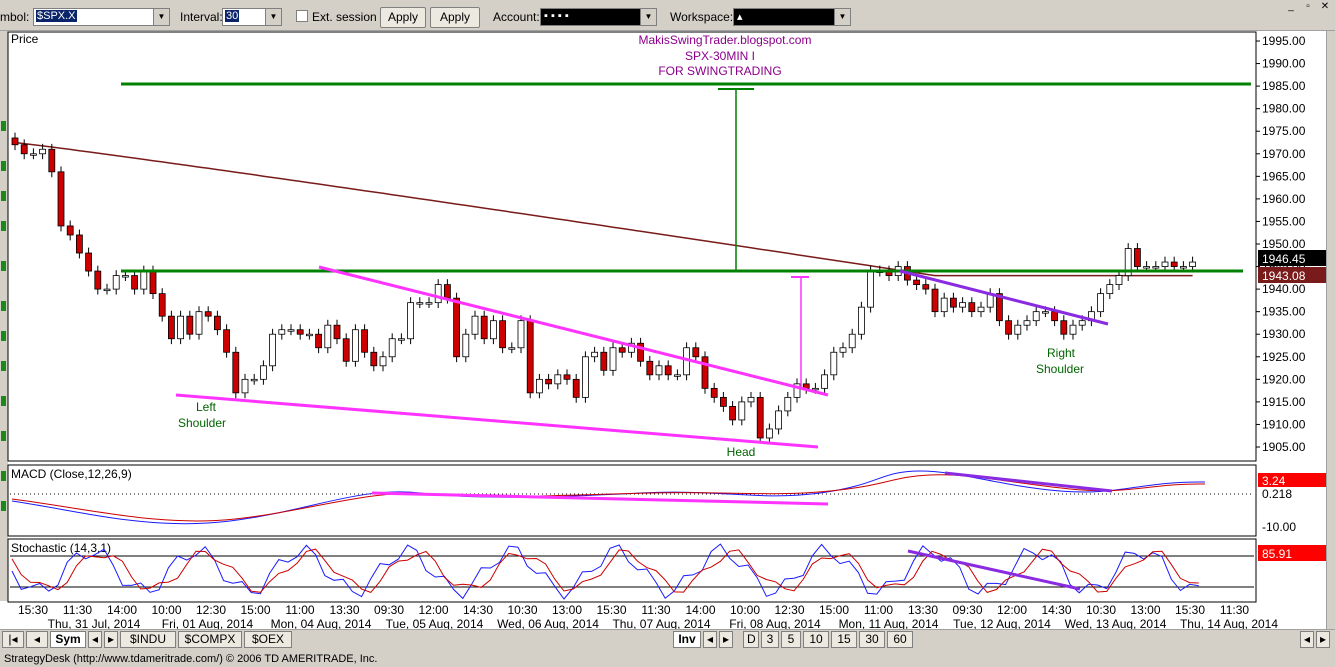 This screenshot has width=1335, height=667. Describe the element at coordinates (148, 639) in the screenshot. I see `tab-indu: $INDU` at that location.